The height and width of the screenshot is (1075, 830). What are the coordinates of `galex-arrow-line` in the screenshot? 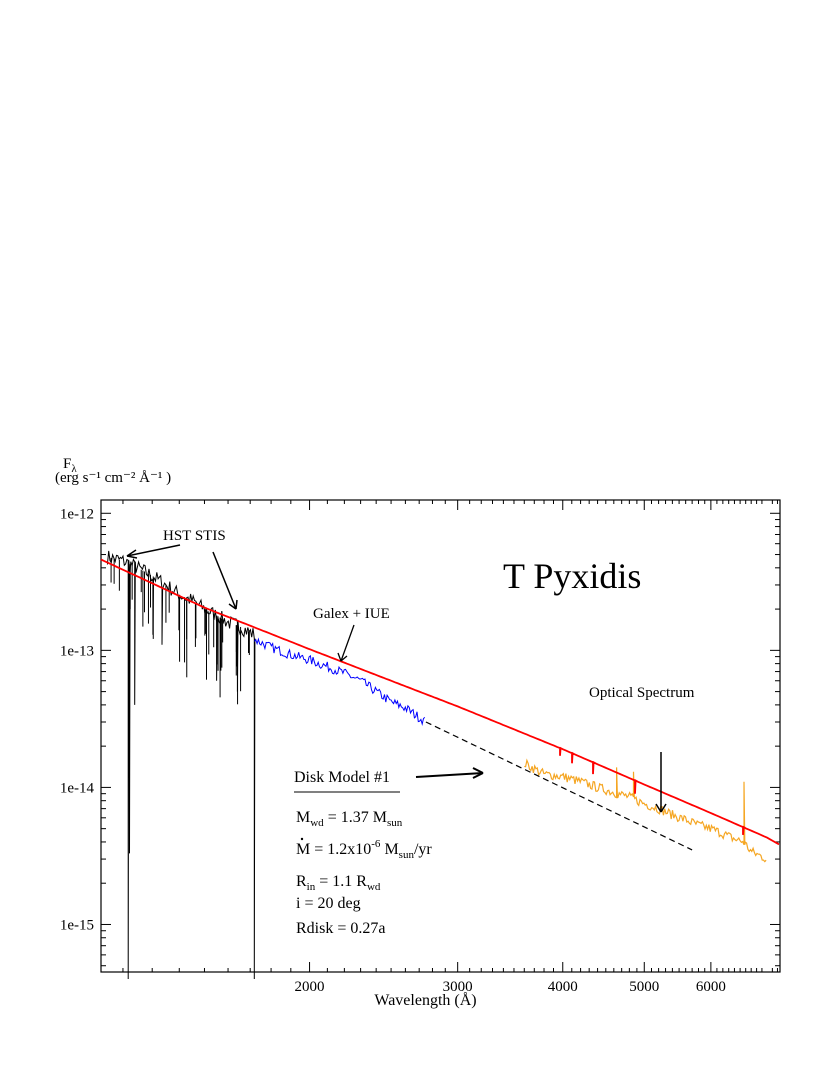 It's located at (347, 643).